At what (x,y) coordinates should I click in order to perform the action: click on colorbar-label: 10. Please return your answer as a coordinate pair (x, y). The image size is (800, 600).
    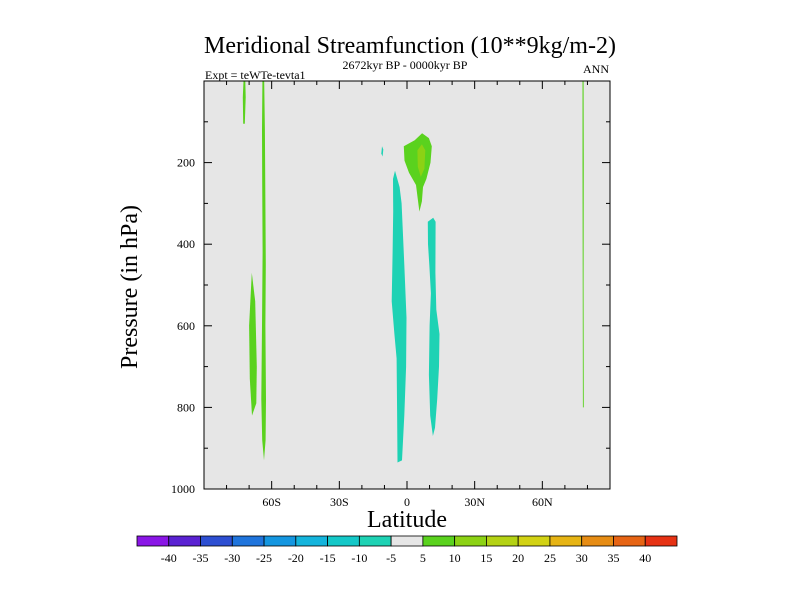
    Looking at the image, I should click on (455, 558).